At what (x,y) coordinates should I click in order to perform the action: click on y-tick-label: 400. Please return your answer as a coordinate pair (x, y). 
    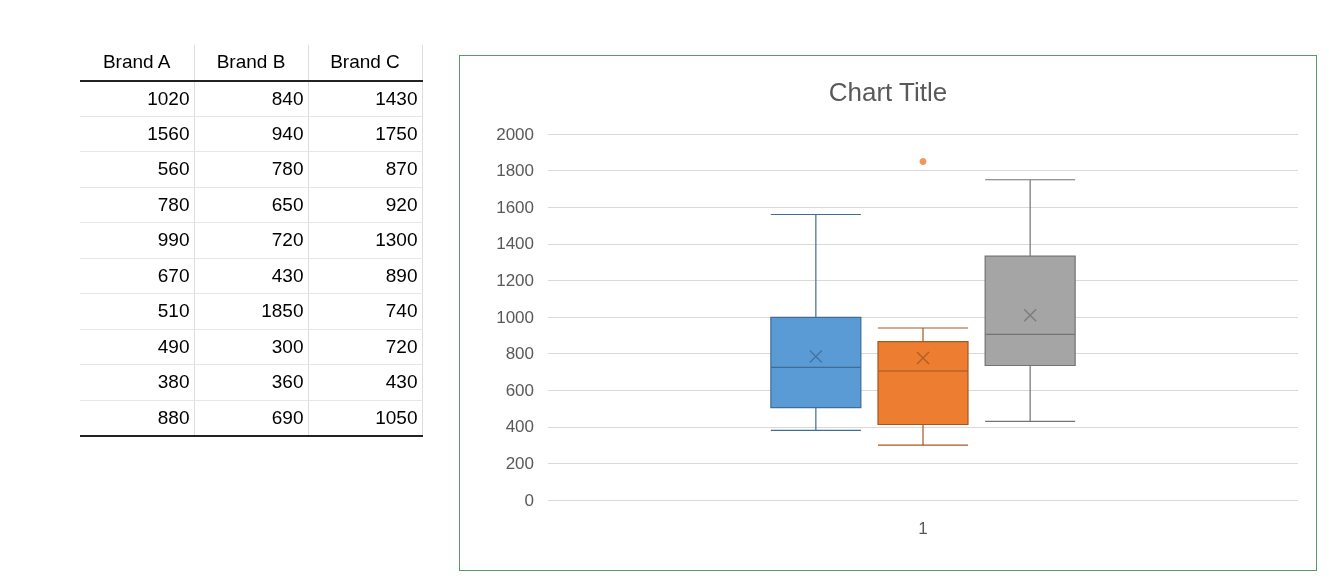
    Looking at the image, I should click on (519, 427).